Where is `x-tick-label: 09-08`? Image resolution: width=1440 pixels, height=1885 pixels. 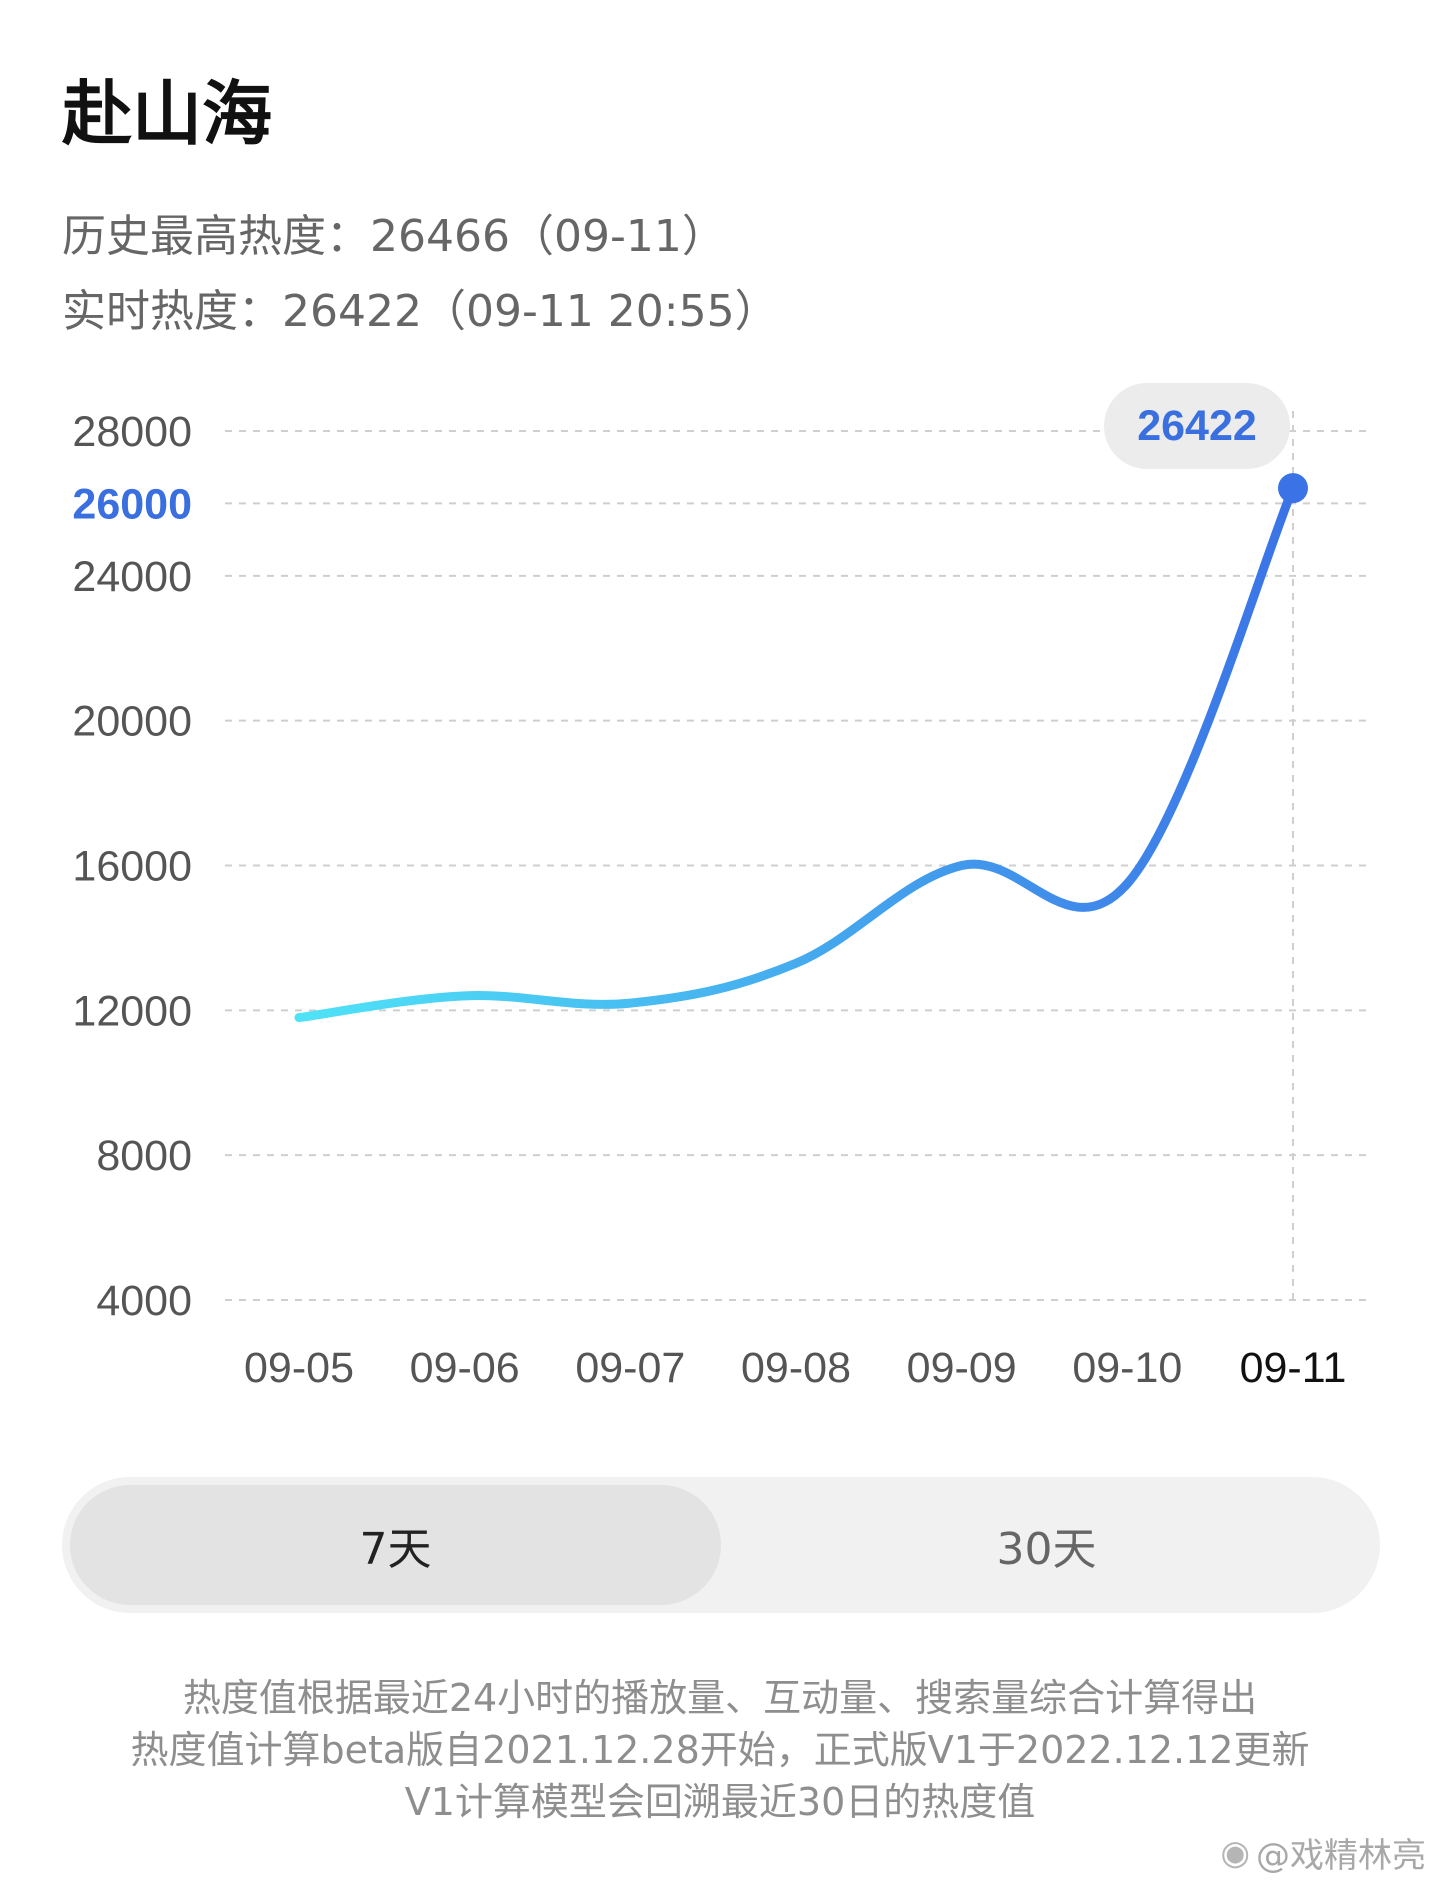
x-tick-label: 09-08 is located at coordinates (796, 1368).